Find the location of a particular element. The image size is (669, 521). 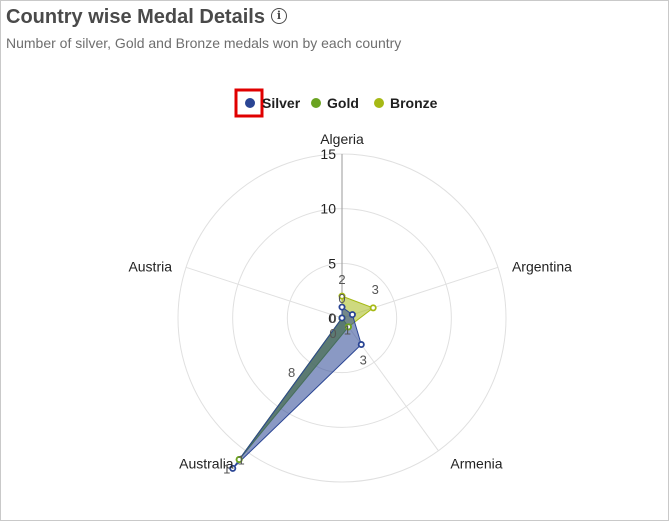

series-area-silver is located at coordinates (297, 387).